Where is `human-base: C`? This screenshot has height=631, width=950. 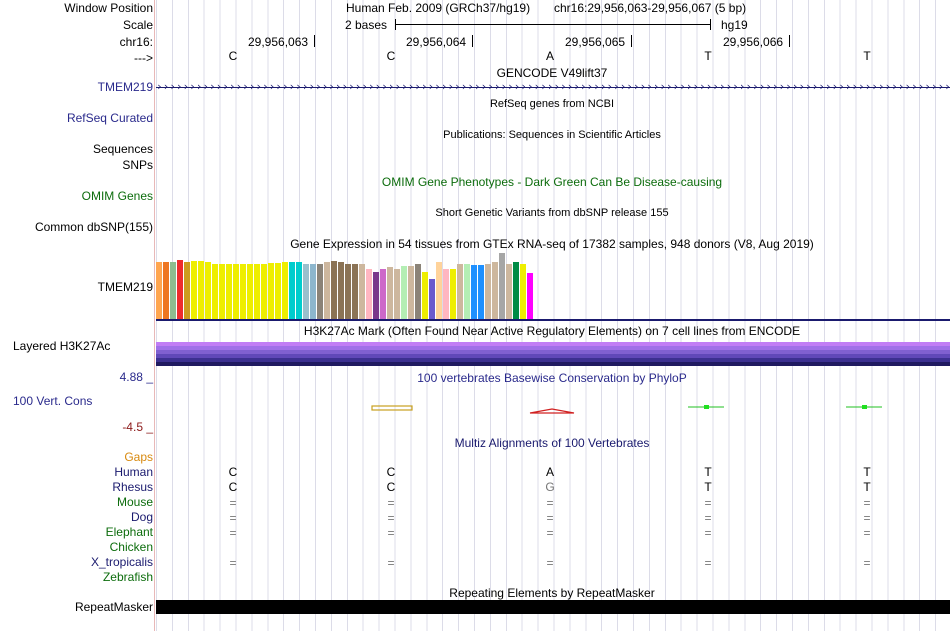
human-base: C is located at coordinates (391, 472).